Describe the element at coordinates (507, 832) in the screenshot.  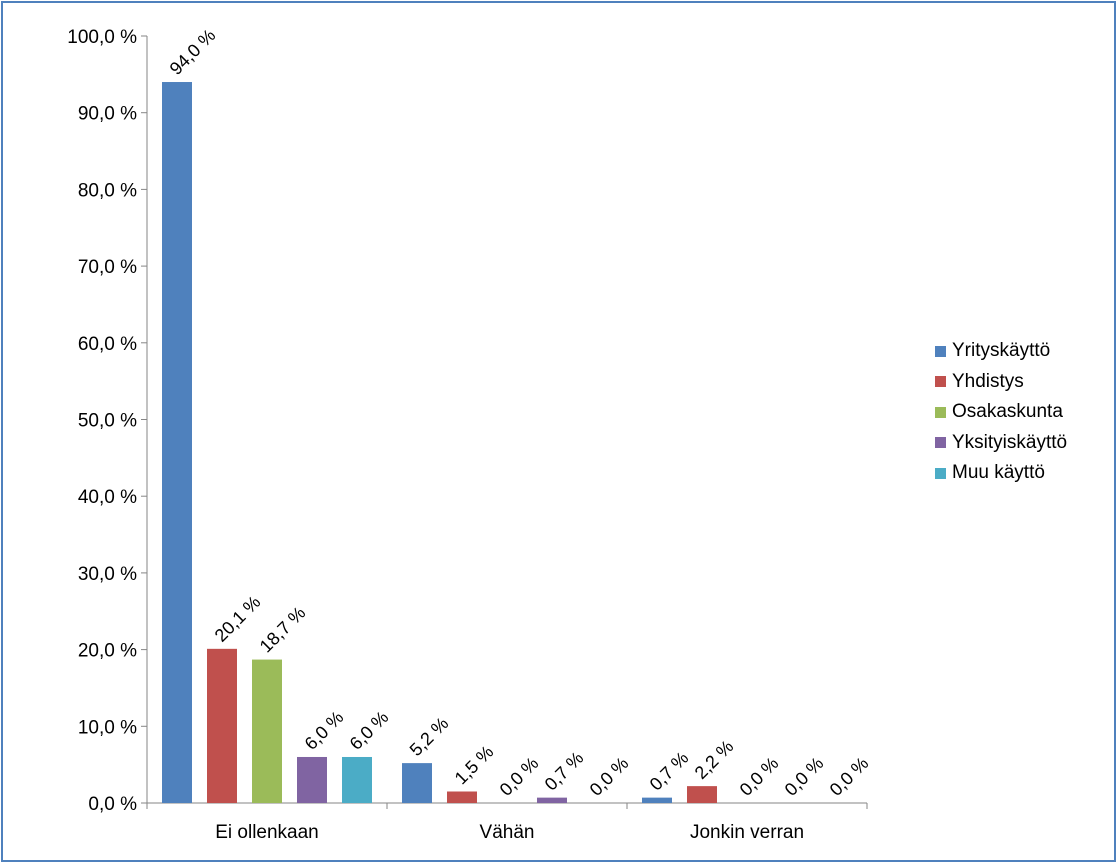
I see `x-category-label: Vähän` at that location.